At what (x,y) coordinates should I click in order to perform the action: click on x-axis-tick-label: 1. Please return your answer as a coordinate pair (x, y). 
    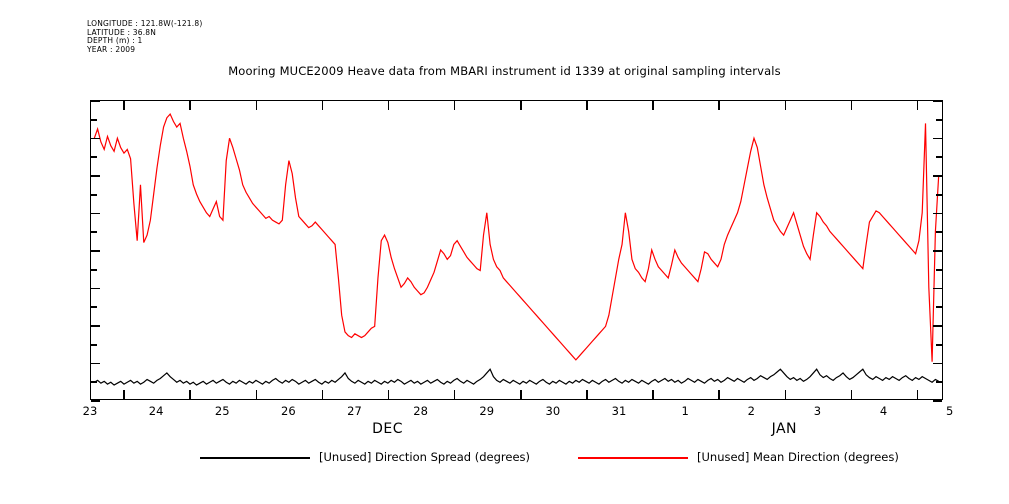
    Looking at the image, I should click on (685, 411).